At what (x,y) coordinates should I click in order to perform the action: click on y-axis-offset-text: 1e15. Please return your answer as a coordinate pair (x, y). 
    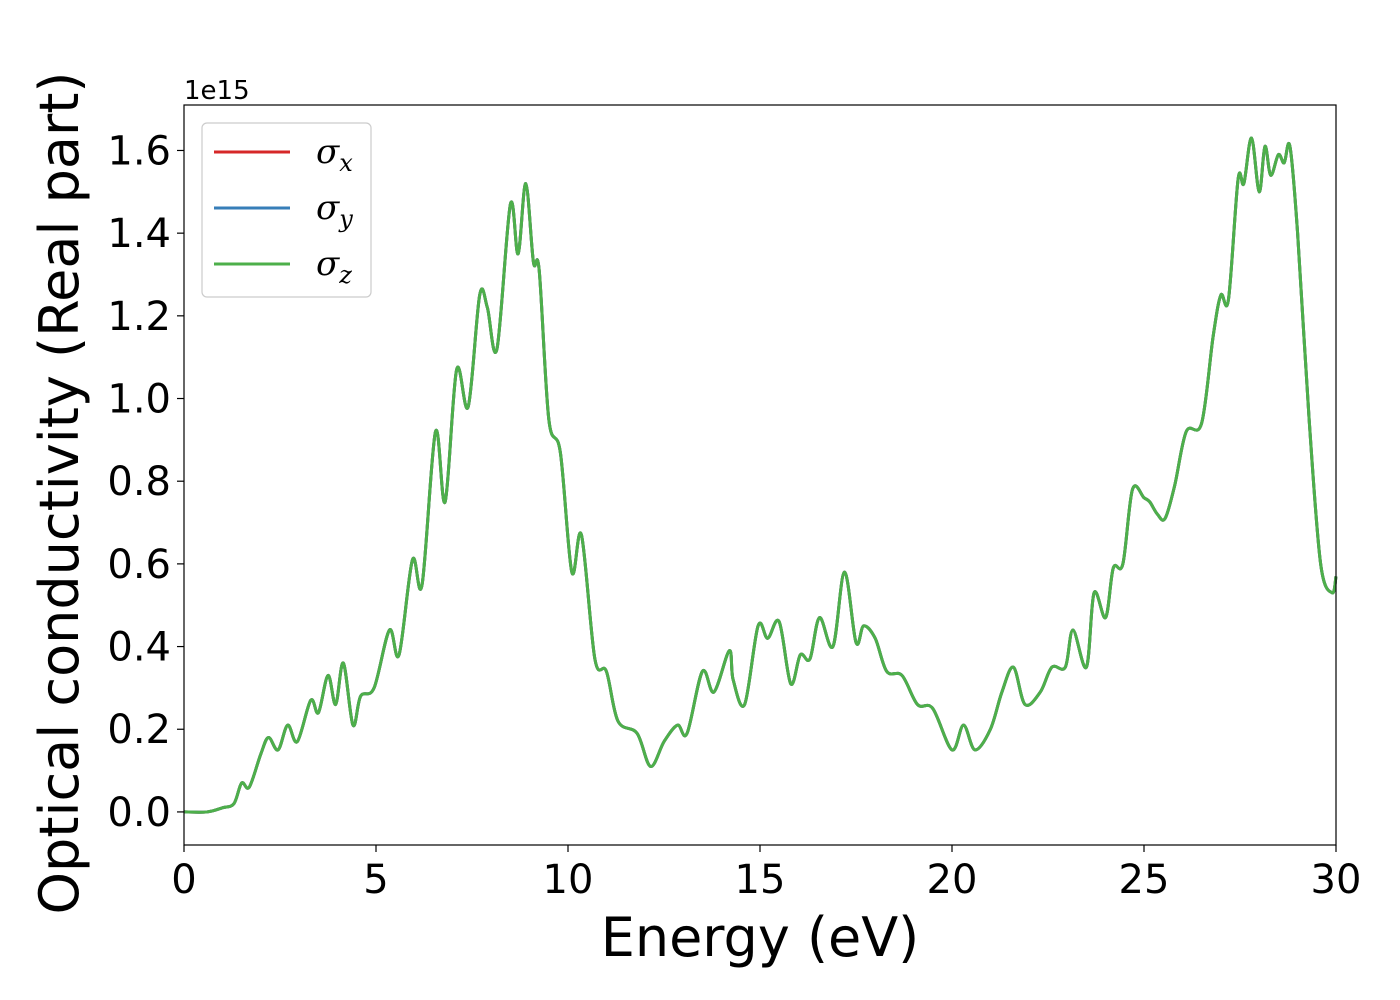
    Looking at the image, I should click on (217, 91).